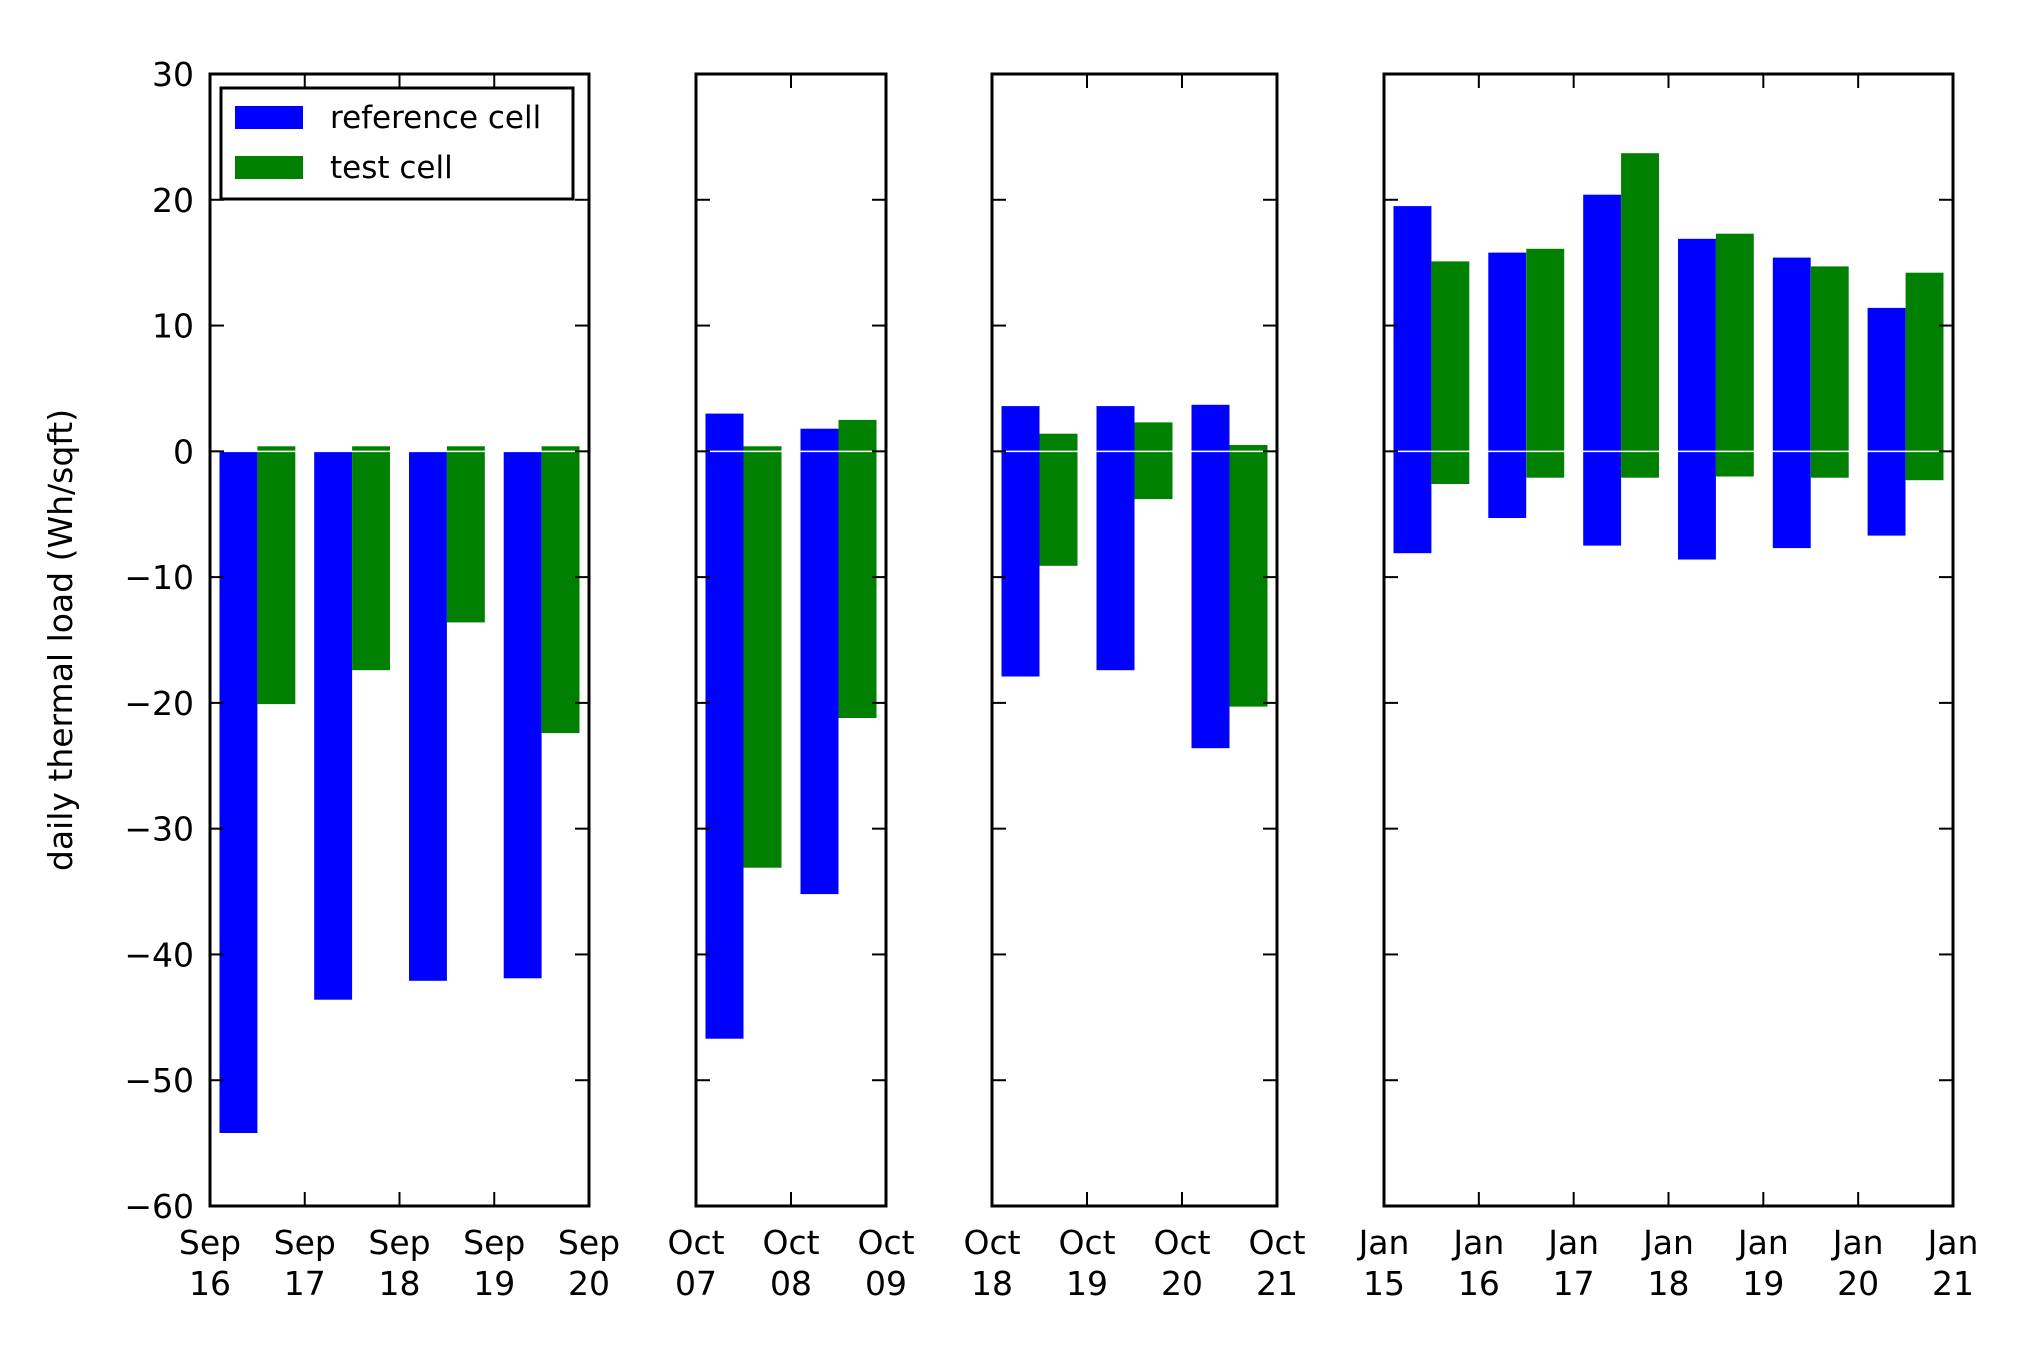 The height and width of the screenshot is (1350, 2025). What do you see at coordinates (238, 792) in the screenshot?
I see `bar-reference-cell-p1-d1` at bounding box center [238, 792].